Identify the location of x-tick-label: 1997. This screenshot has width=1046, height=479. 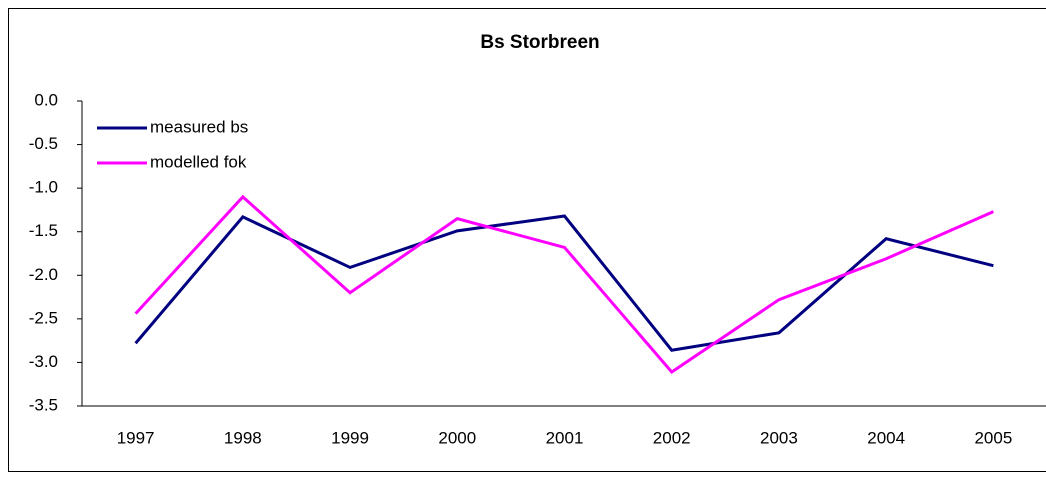
(136, 437).